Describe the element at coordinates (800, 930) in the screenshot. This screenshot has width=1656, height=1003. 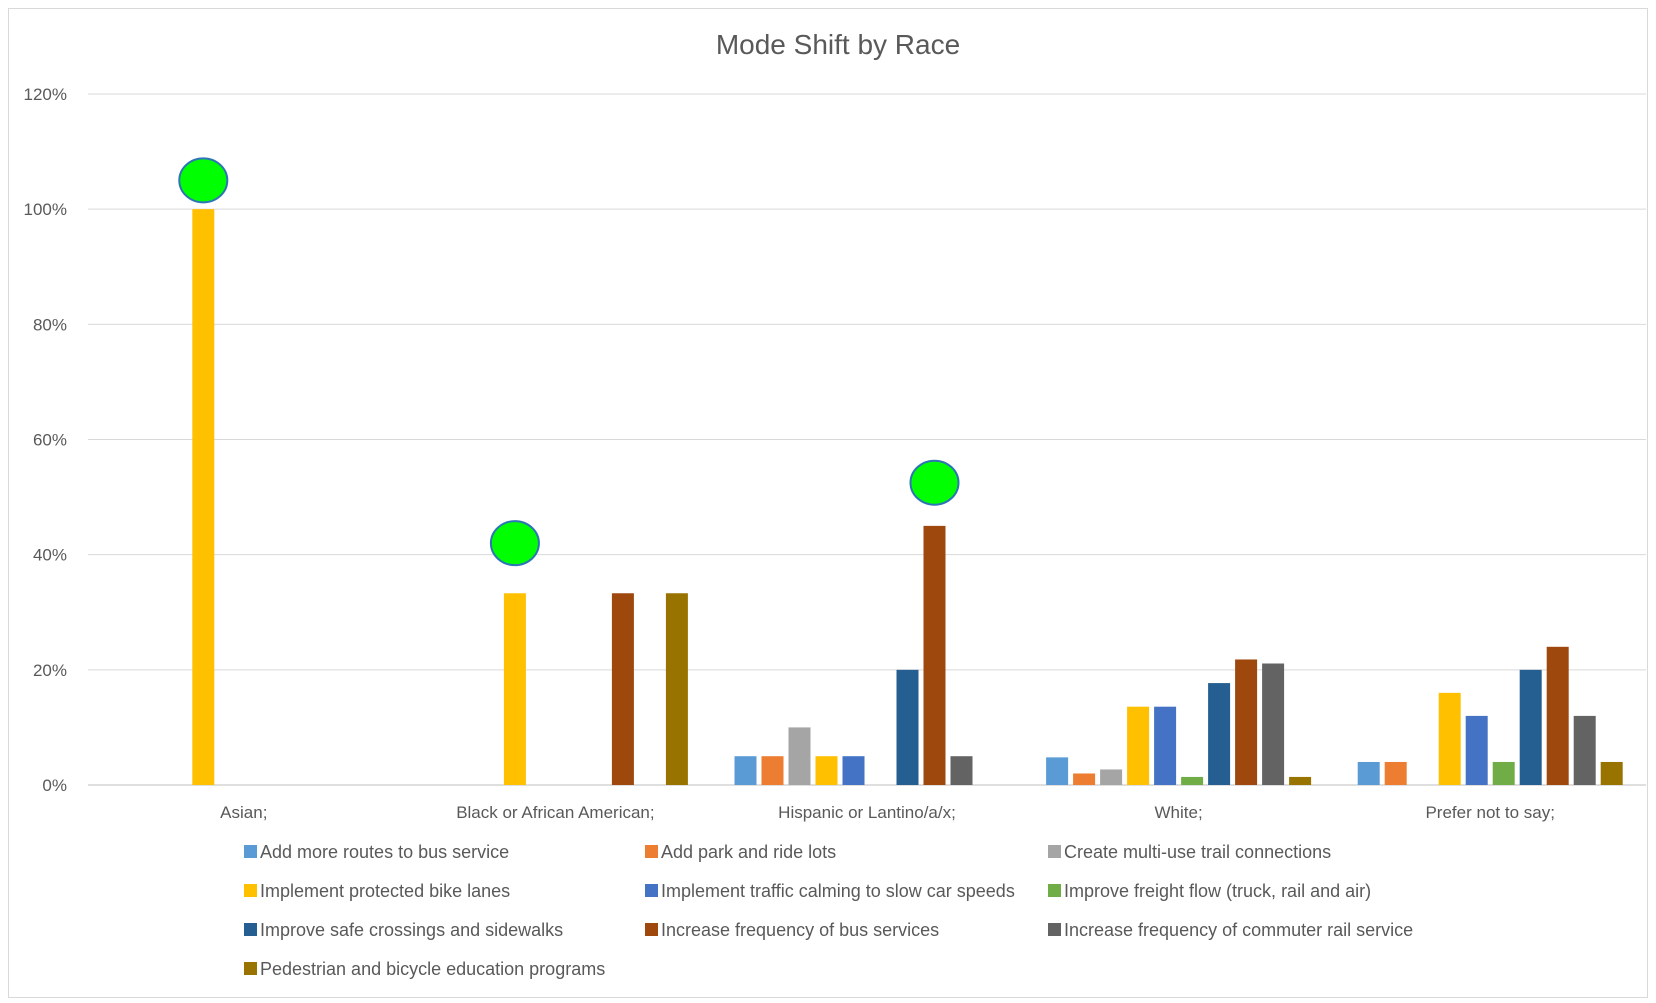
I see `legend-label: Increase frequency of bus services` at that location.